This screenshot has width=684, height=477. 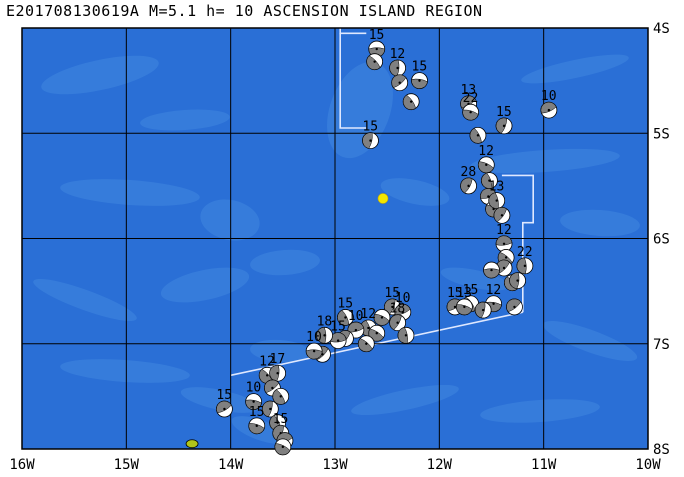 I want to click on lat-tick-label: 7S, so click(x=661, y=345).